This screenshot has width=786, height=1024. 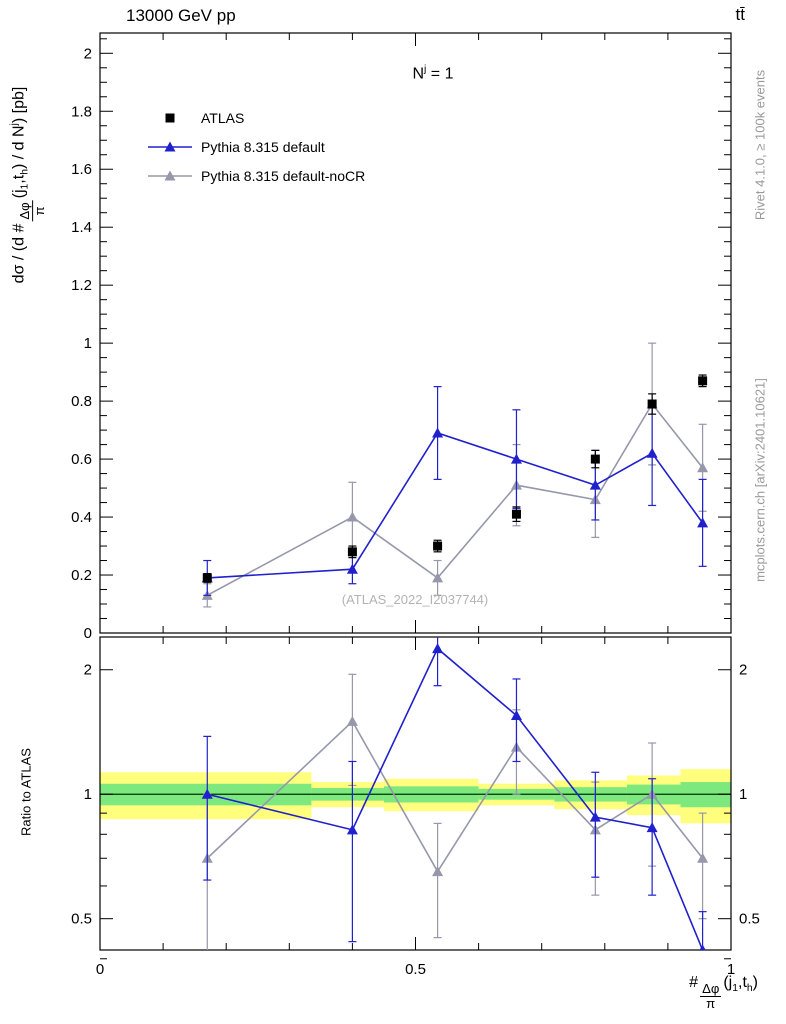 What do you see at coordinates (25, 172) in the screenshot?
I see `main-y-title-sub2: h` at bounding box center [25, 172].